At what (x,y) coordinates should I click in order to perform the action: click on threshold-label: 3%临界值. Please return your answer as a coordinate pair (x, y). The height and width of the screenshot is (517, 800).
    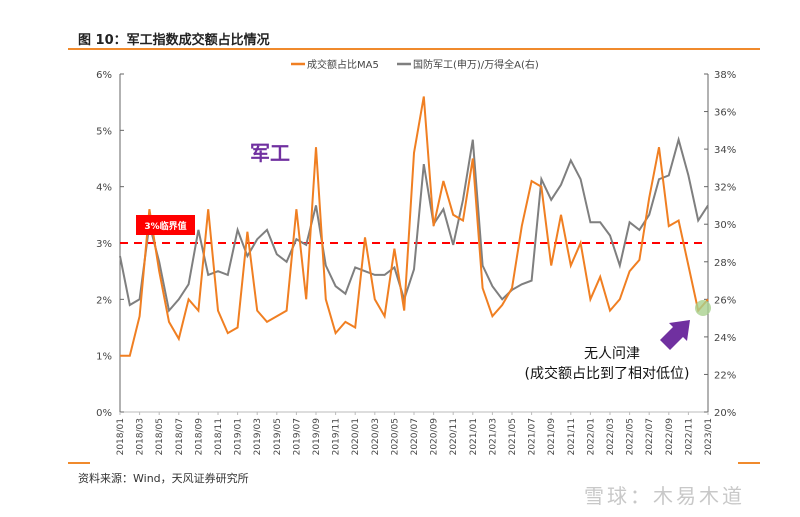
    Looking at the image, I should click on (165, 226).